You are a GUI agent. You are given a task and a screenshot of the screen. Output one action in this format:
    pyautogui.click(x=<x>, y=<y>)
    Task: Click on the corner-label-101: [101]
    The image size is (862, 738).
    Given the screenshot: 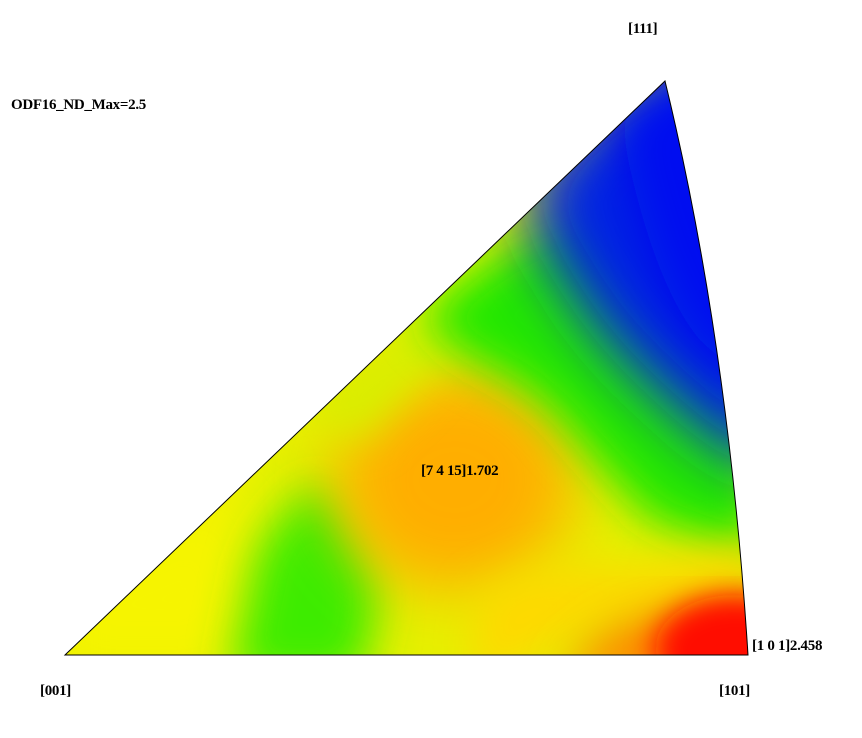 What is the action you would take?
    pyautogui.click(x=734, y=691)
    